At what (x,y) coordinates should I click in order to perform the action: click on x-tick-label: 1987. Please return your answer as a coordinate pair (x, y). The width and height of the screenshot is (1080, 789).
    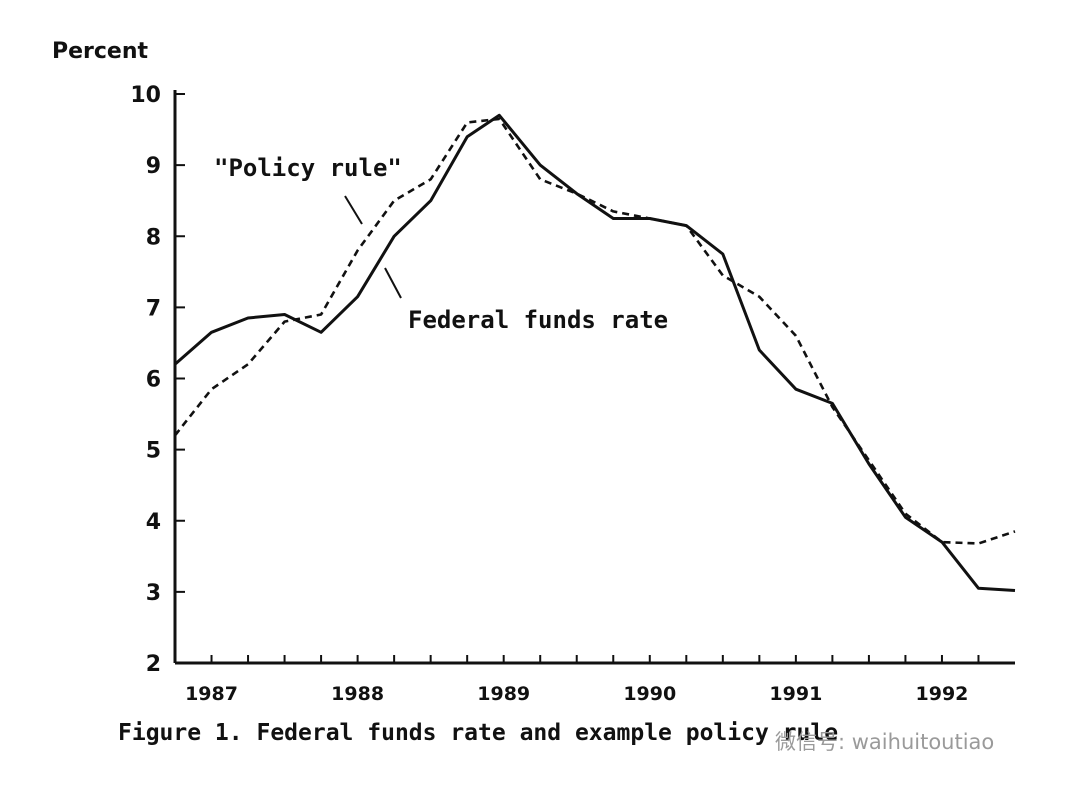
    Looking at the image, I should click on (211, 694).